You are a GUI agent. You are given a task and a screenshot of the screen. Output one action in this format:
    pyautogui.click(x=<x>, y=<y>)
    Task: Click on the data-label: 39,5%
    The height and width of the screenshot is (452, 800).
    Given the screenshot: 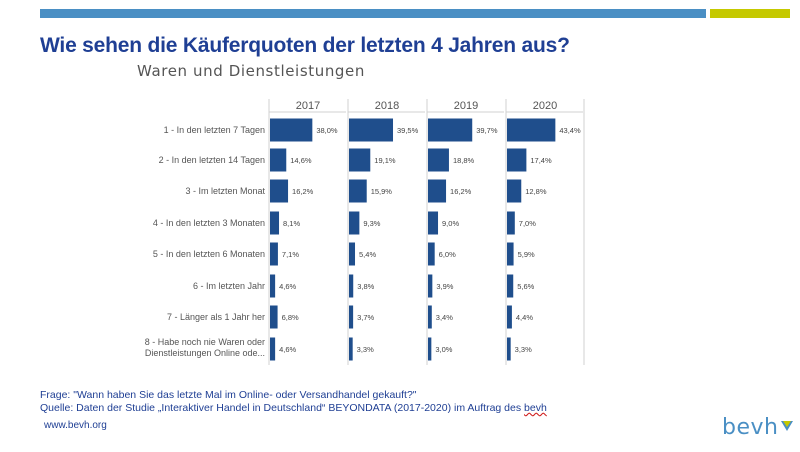 What is the action you would take?
    pyautogui.click(x=408, y=130)
    